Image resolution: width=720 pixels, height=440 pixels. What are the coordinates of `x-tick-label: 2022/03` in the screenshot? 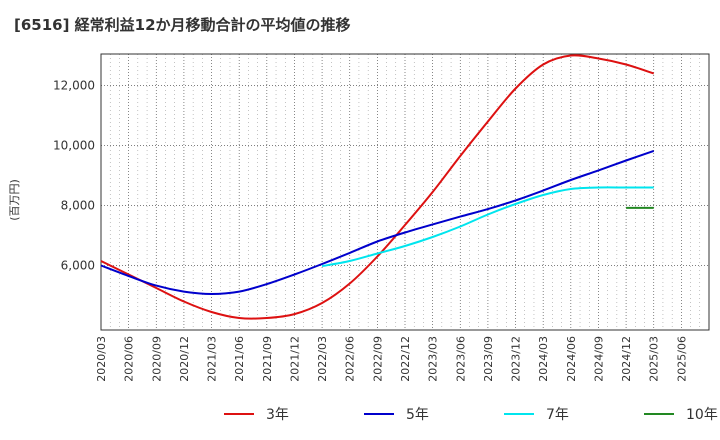 It's located at (322, 359).